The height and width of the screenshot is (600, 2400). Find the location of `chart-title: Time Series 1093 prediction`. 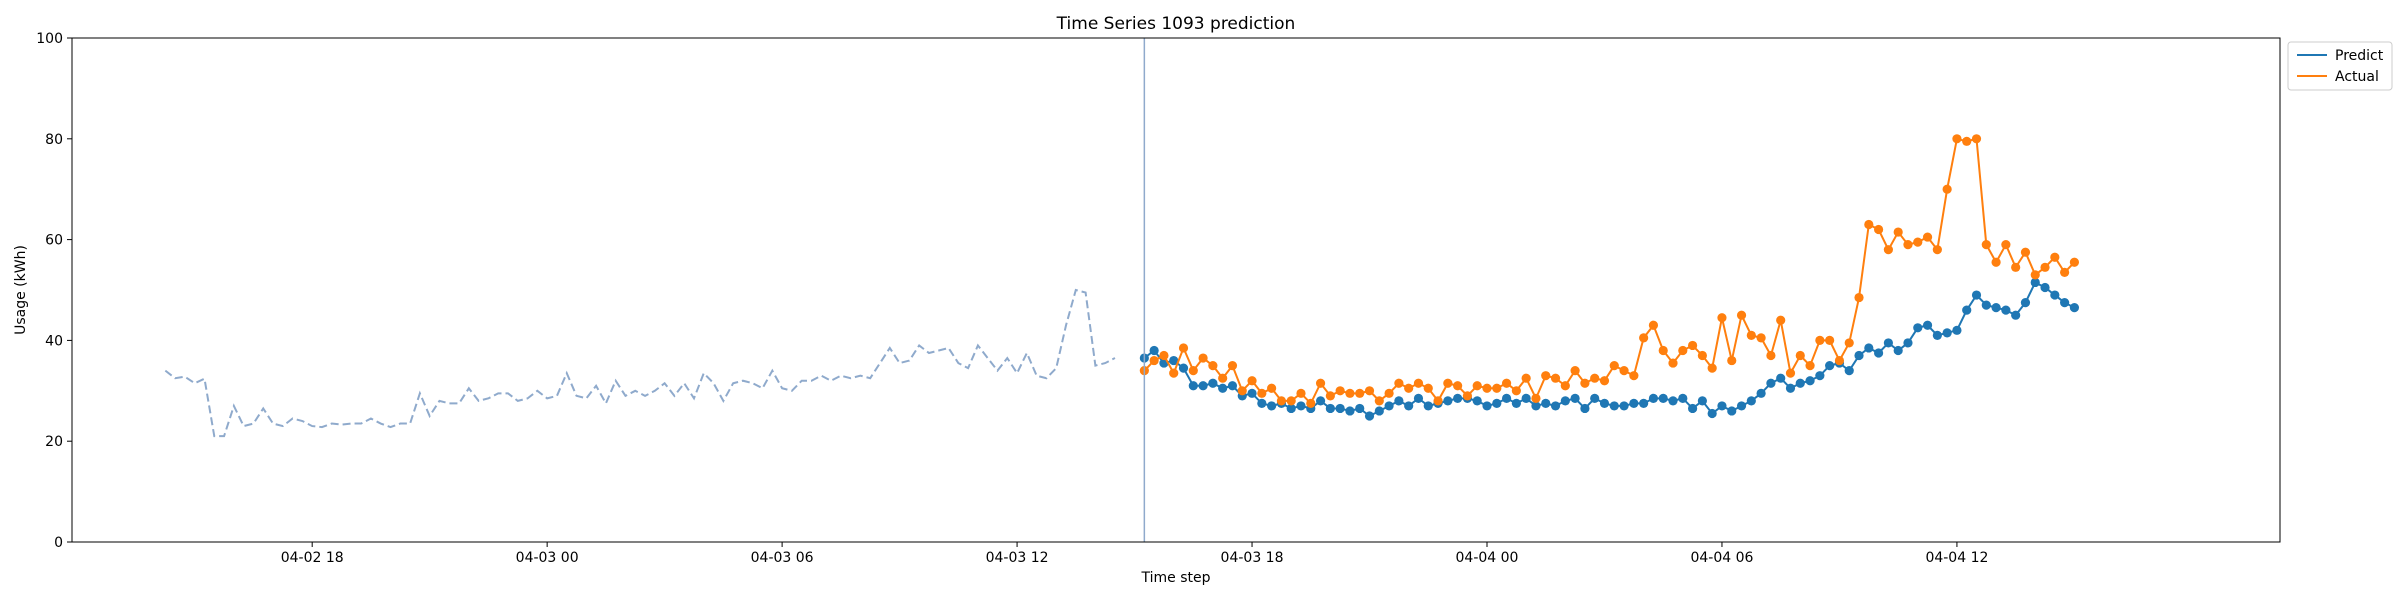

chart-title: Time Series 1093 prediction is located at coordinates (1176, 24).